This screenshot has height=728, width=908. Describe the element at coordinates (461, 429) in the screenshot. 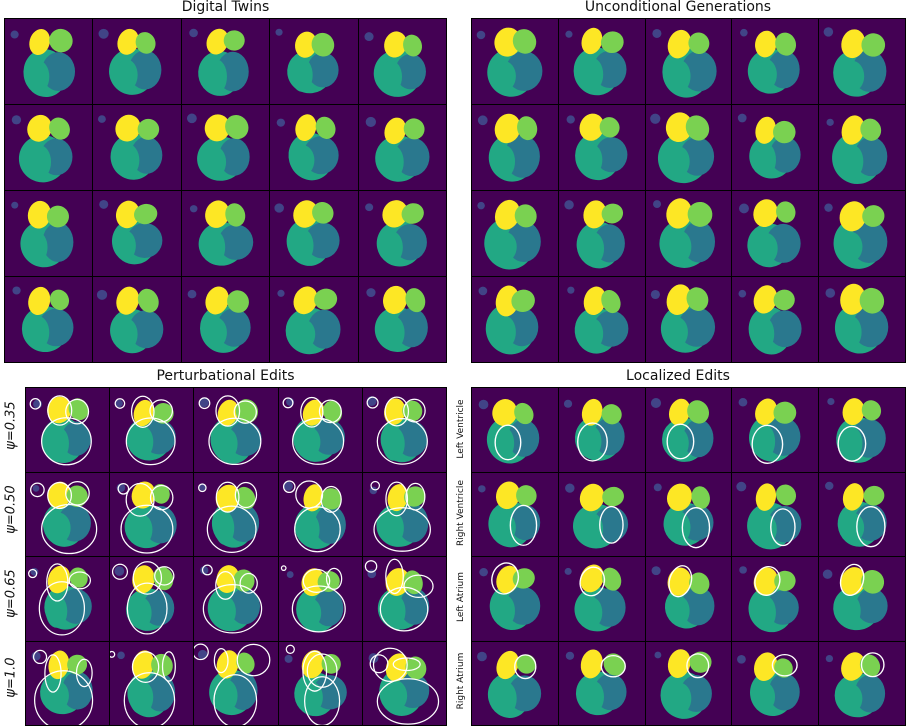

I see `localized-label-left-ventricle: Left Ventricle` at that location.